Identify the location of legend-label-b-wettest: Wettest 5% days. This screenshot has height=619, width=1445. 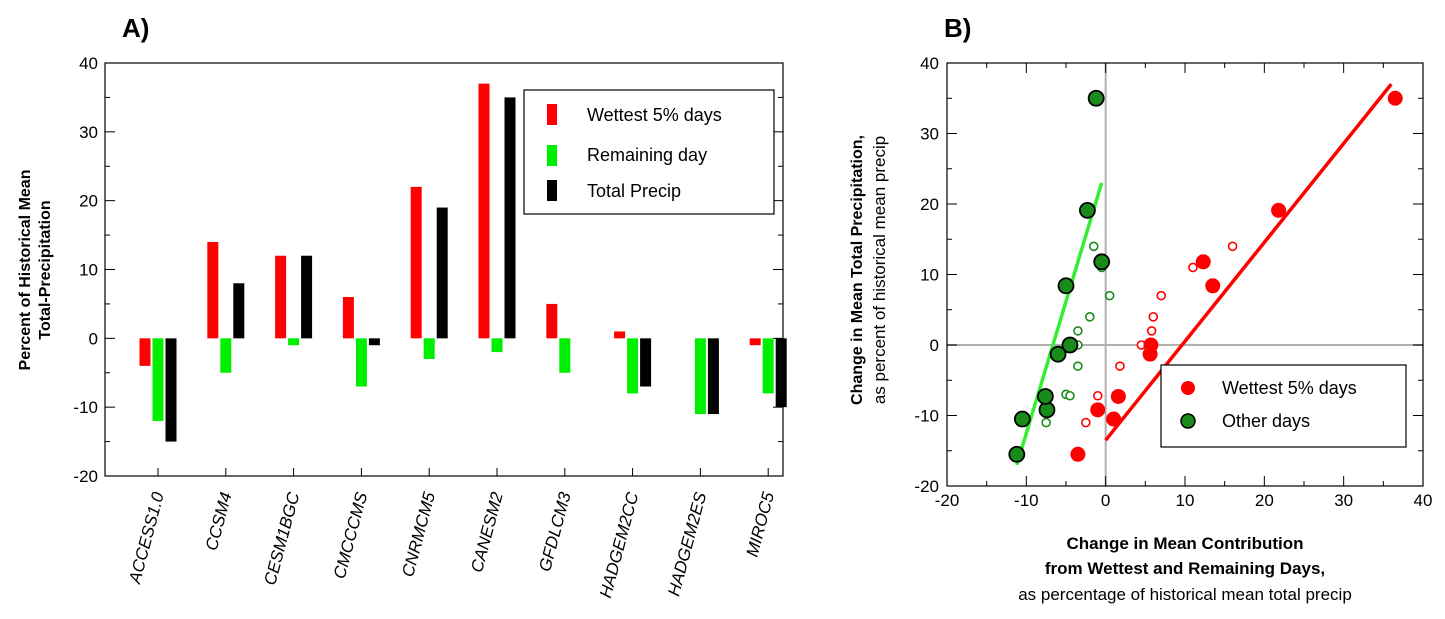
(1289, 388).